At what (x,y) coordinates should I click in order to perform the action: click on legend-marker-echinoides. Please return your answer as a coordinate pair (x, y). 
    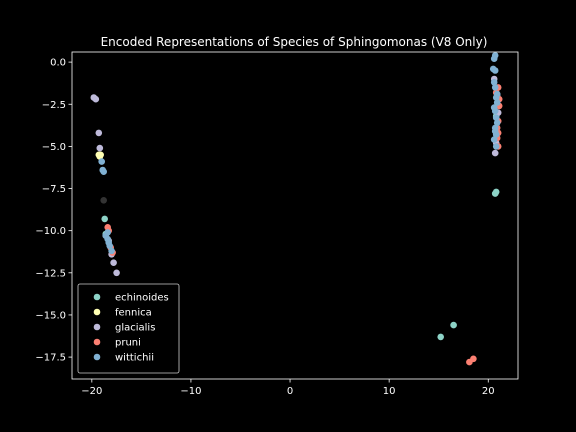
    Looking at the image, I should click on (97, 297).